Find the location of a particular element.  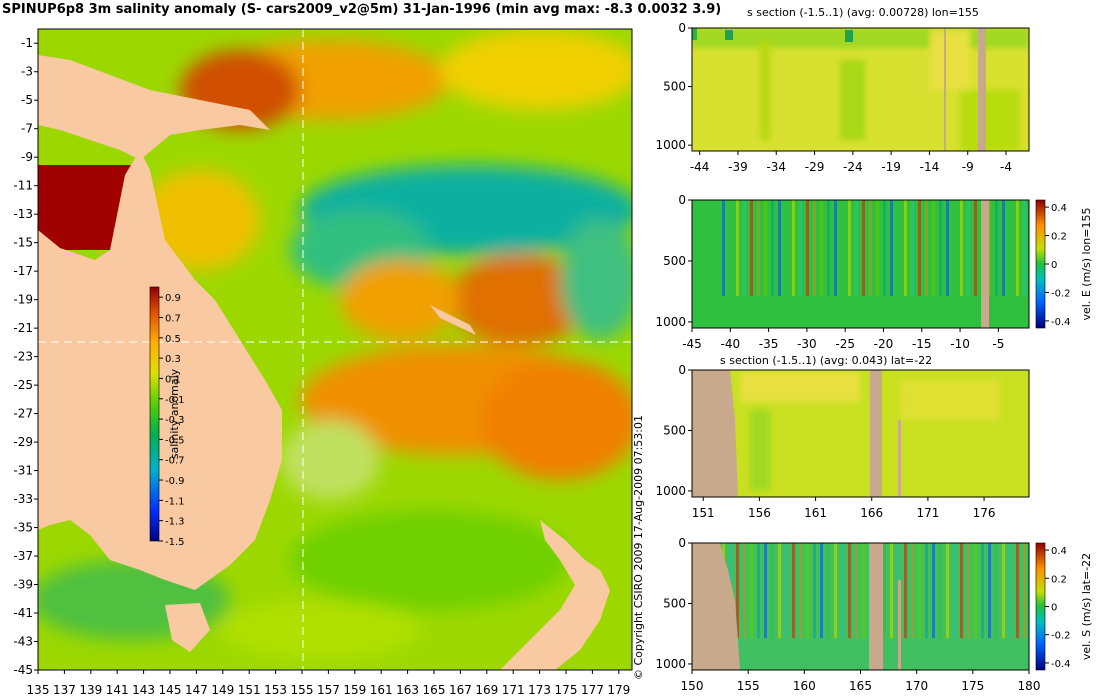

section-x-tick-label: -39 is located at coordinates (738, 167).